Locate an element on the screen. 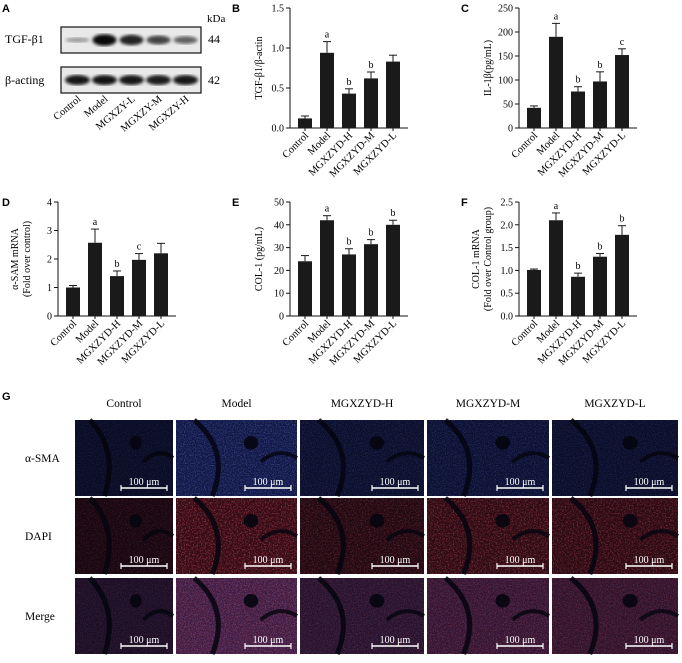  panel-letter-a: A is located at coordinates (6, 9).